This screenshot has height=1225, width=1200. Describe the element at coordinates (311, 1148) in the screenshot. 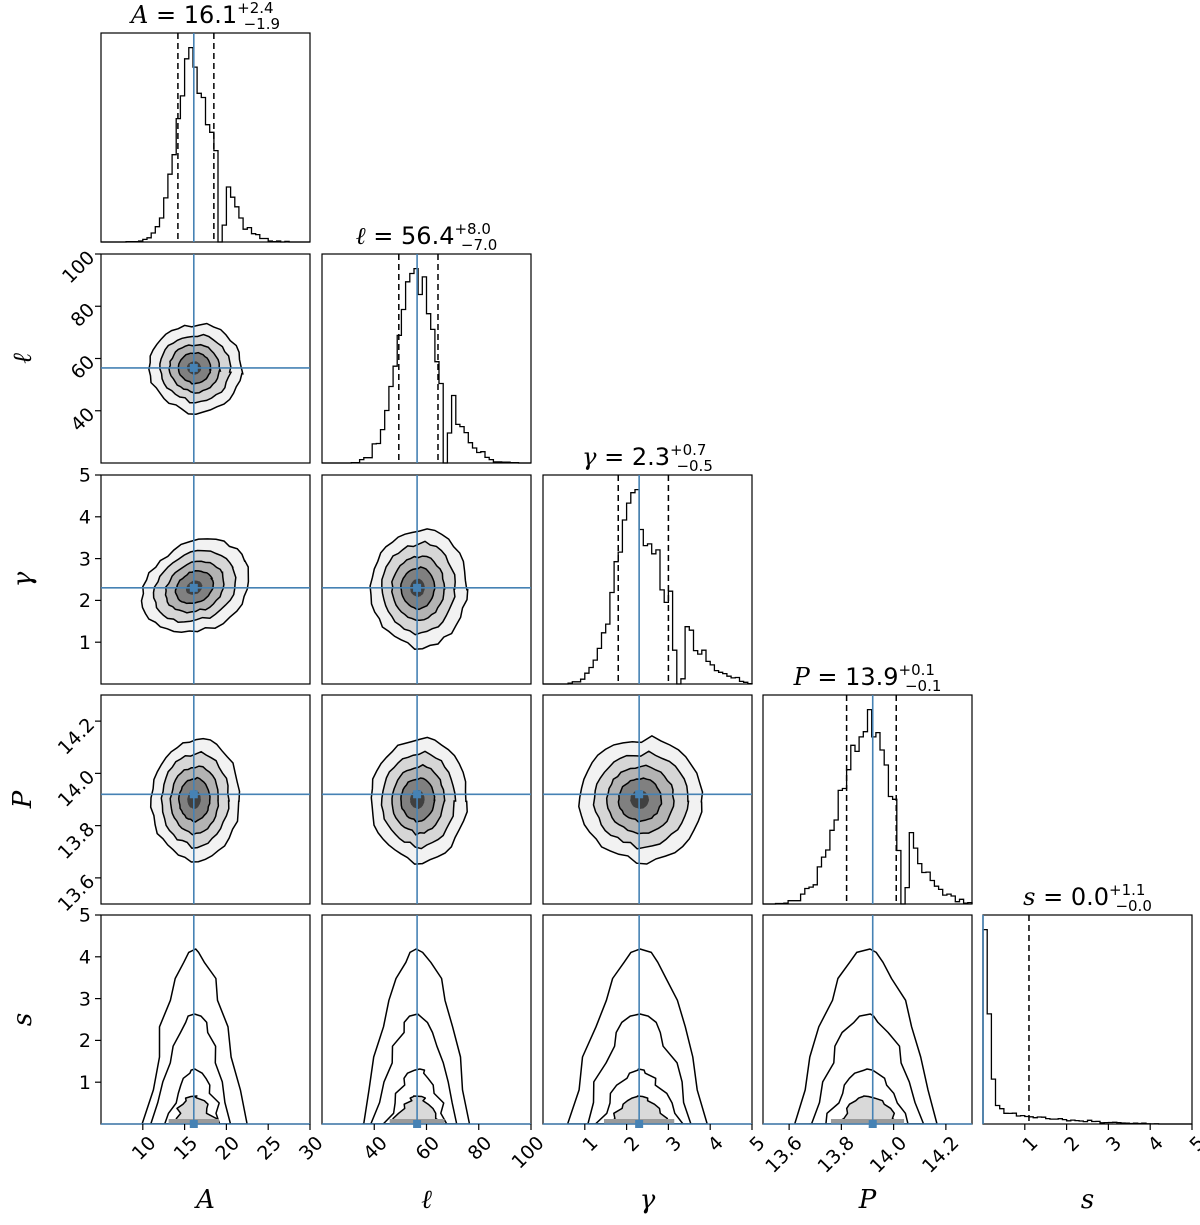

I see `x-tick-label-A: 30` at that location.